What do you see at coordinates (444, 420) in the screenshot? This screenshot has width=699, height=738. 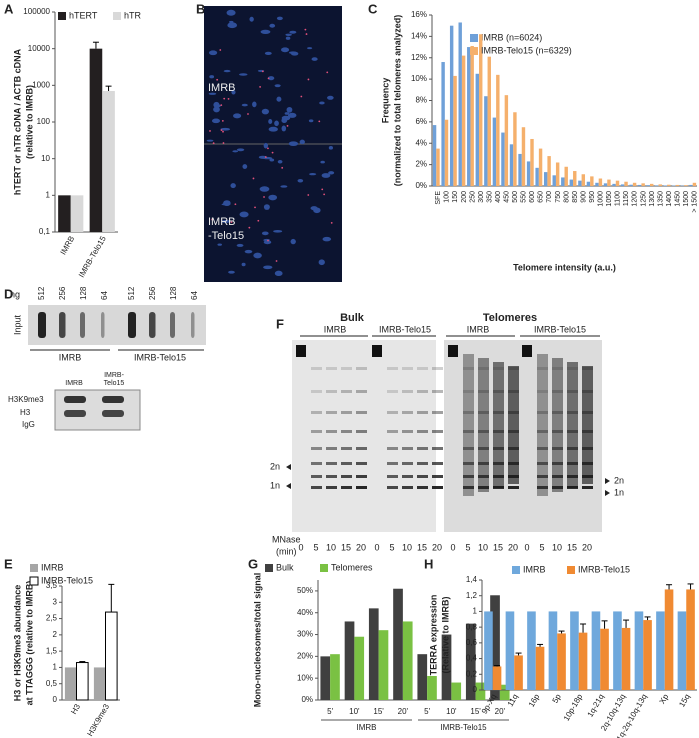 I see `gel-bands` at bounding box center [444, 420].